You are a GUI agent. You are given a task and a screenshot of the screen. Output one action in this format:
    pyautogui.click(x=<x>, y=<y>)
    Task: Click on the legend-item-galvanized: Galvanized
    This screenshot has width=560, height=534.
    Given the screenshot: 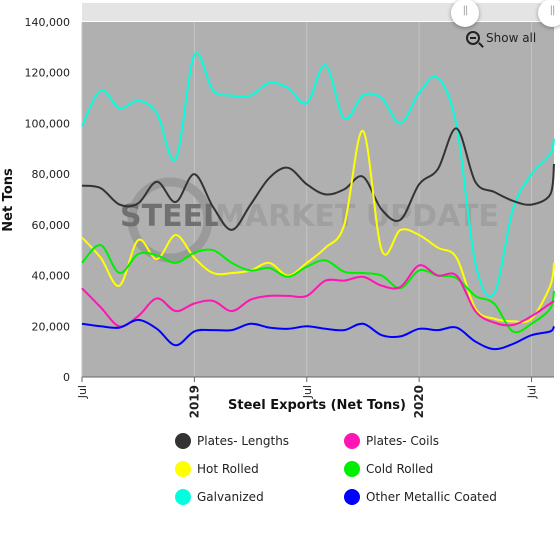 What is the action you would take?
    pyautogui.click(x=219, y=497)
    